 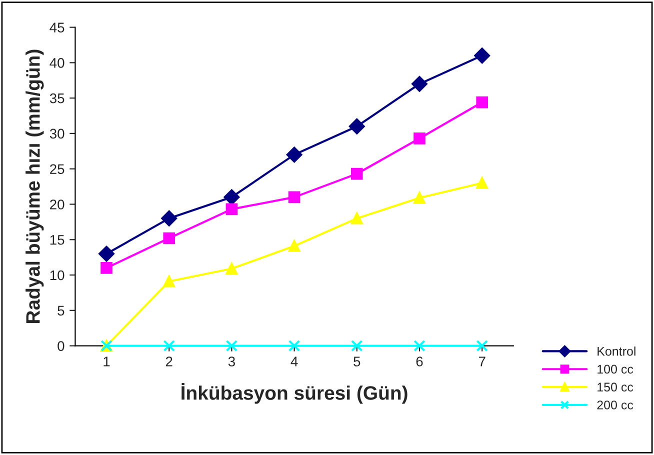 I want to click on y-tick-label: 0, so click(x=61, y=346).